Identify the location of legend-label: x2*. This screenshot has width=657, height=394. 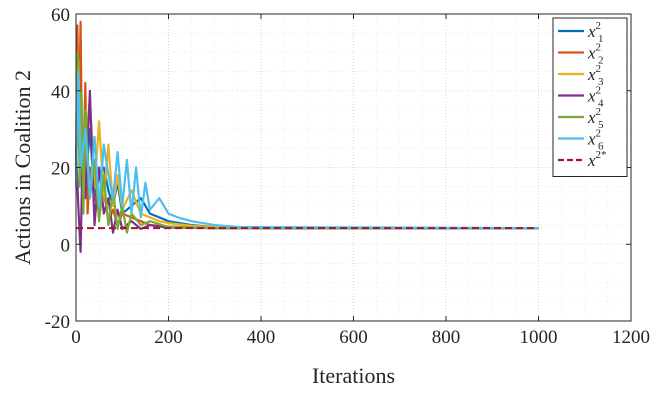
(597, 159).